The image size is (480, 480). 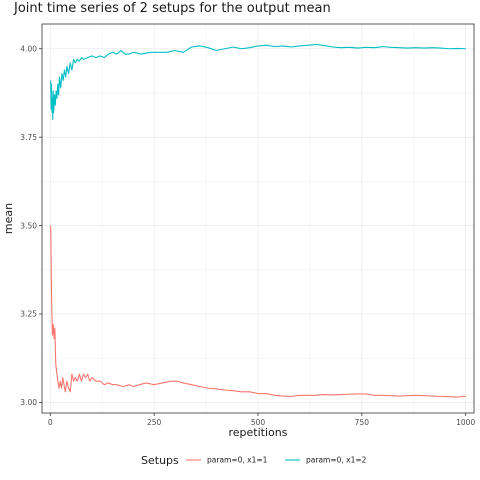 What do you see at coordinates (258, 422) in the screenshot?
I see `x-tick-label: 500` at bounding box center [258, 422].